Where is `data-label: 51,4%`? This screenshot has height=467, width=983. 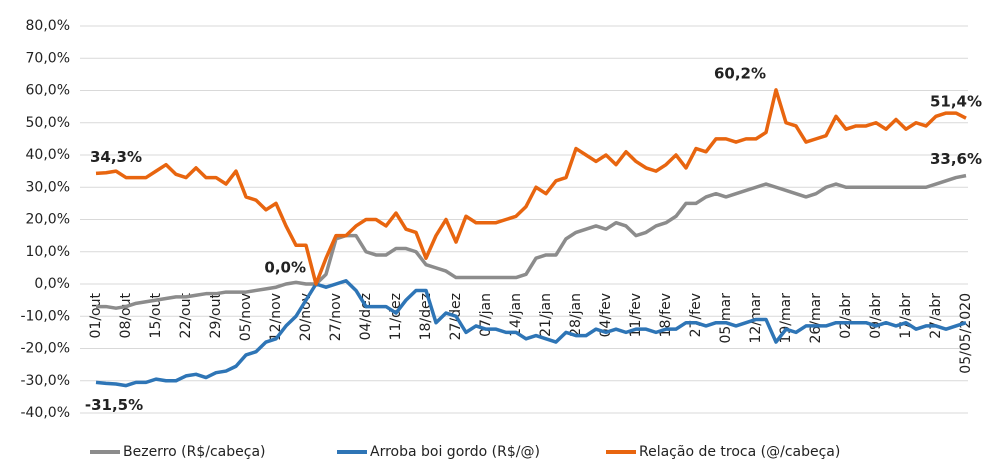 data-label: 51,4% is located at coordinates (956, 102).